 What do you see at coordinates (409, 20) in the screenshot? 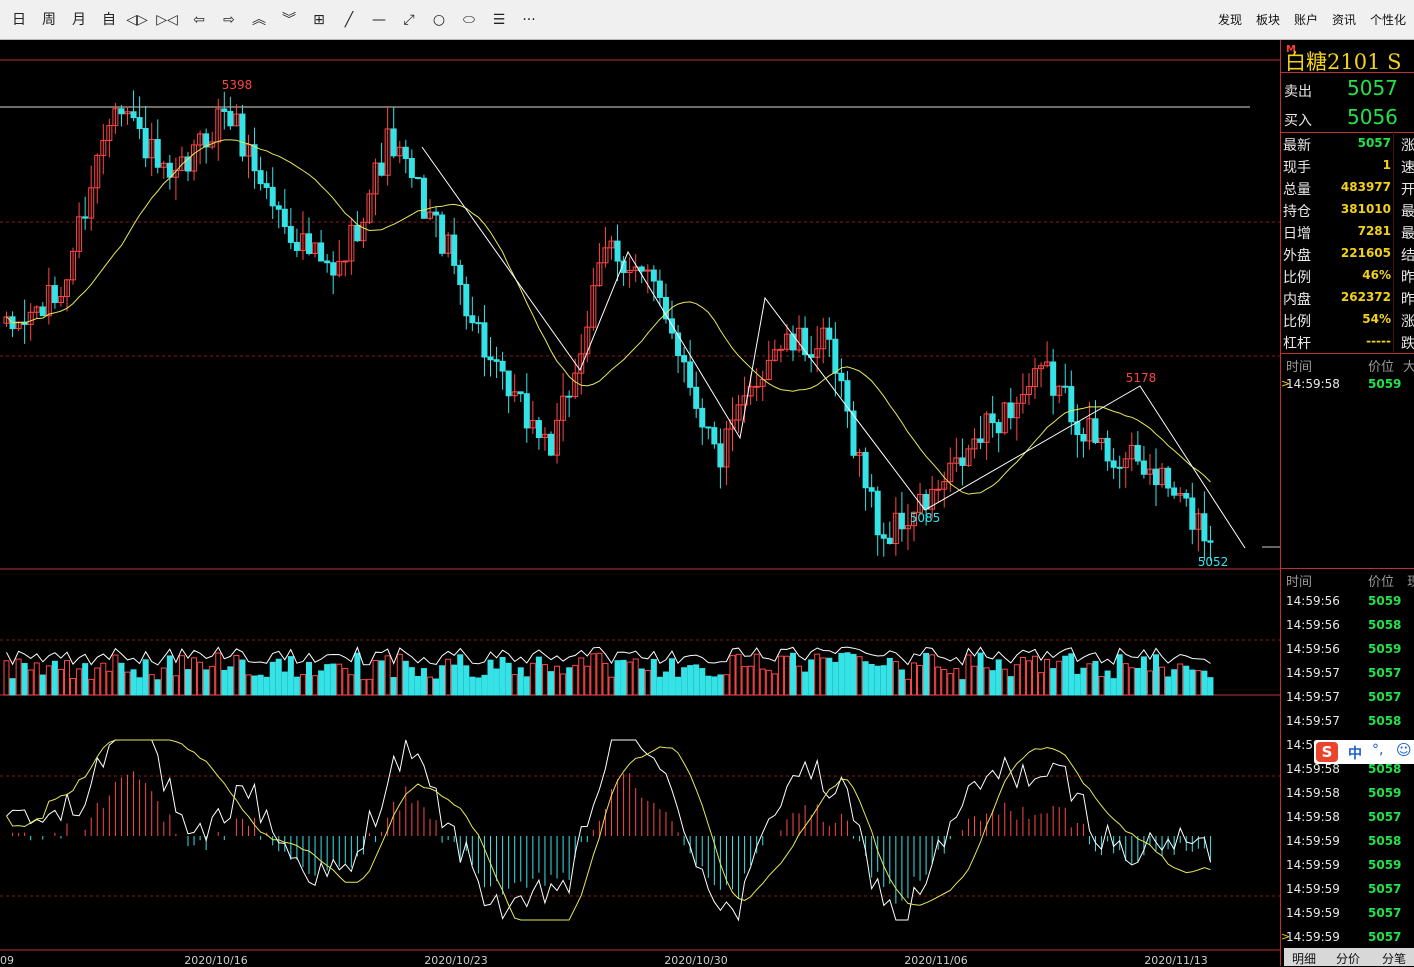
I see `draw-segment-icon: ⤢` at bounding box center [409, 20].